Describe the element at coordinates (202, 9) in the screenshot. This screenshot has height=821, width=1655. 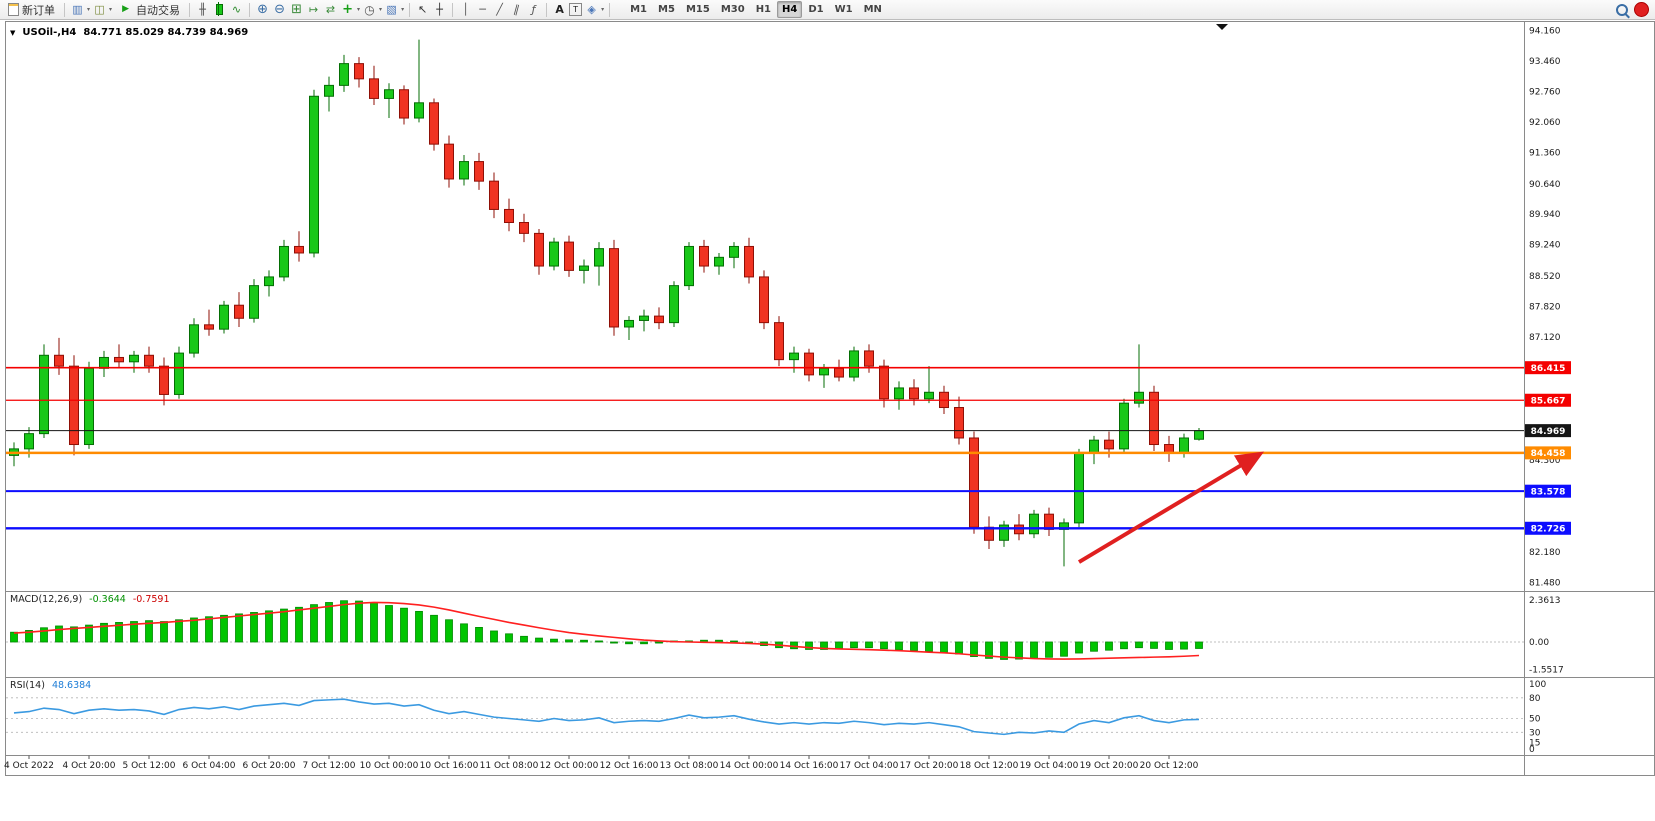
I see `bar-chart-icon: ╫` at that location.